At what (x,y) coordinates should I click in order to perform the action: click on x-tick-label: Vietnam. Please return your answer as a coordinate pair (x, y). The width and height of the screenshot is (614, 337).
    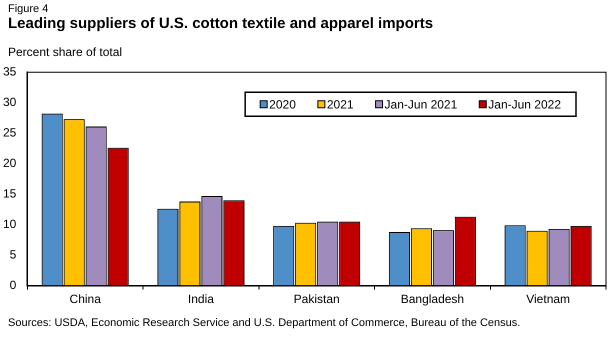
    Looking at the image, I should click on (548, 299).